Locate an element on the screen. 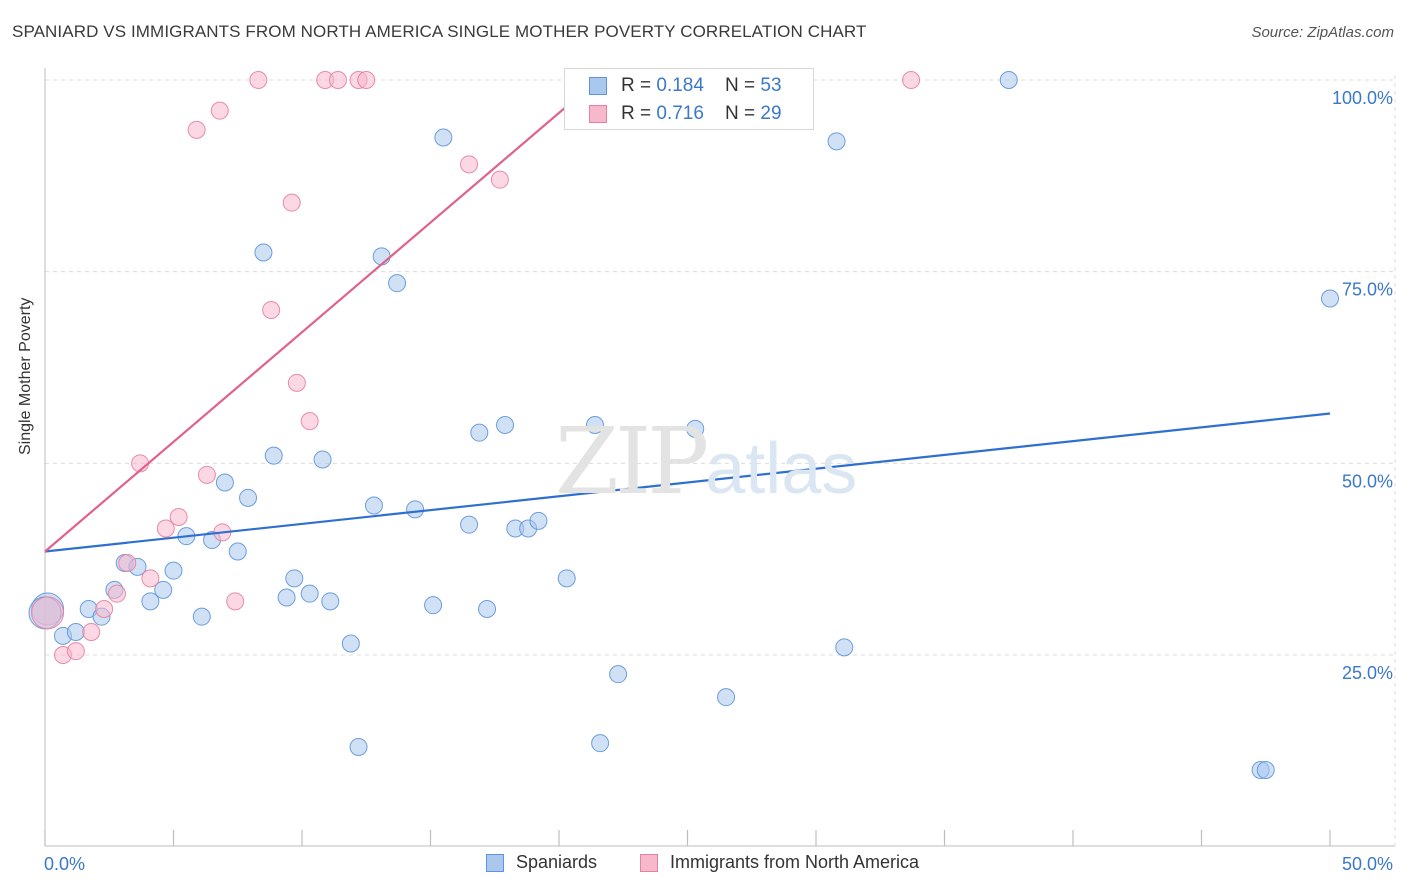  y-tick-label: 25.0% is located at coordinates (1367, 673).